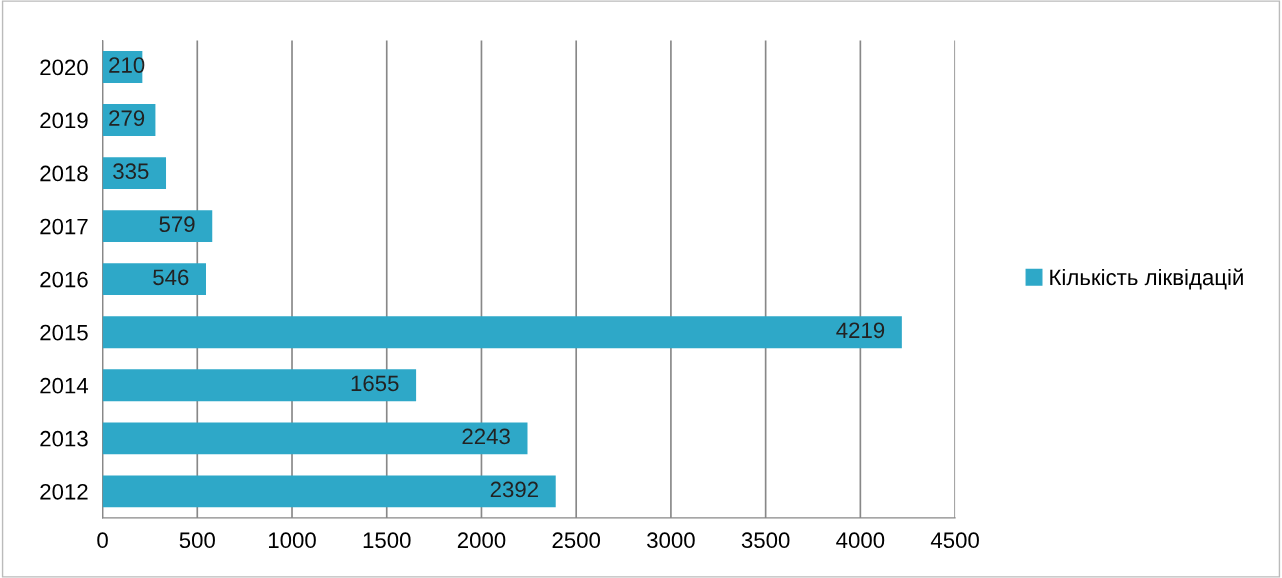  What do you see at coordinates (860, 540) in the screenshot?
I see `x-tick-label: 4000` at bounding box center [860, 540].